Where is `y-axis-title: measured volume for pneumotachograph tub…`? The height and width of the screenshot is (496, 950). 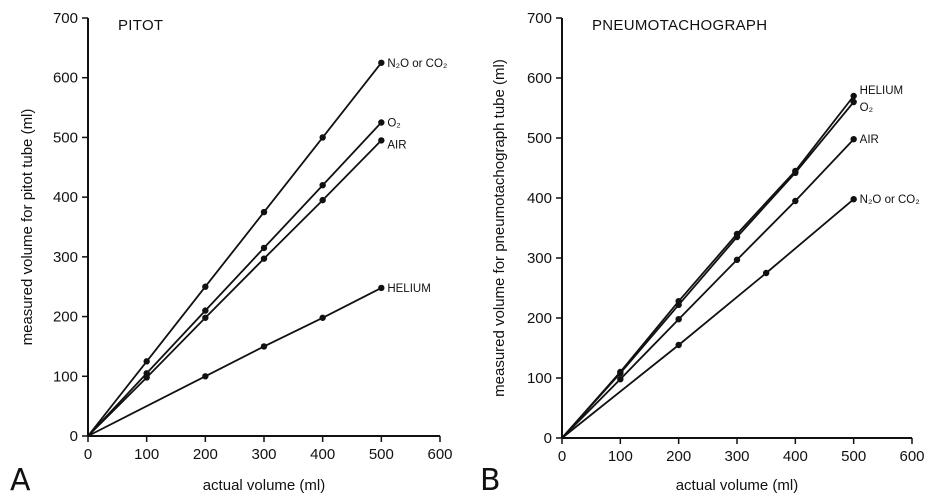 y-axis-title: measured volume for pneumotachograph tub… is located at coordinates (499, 228).